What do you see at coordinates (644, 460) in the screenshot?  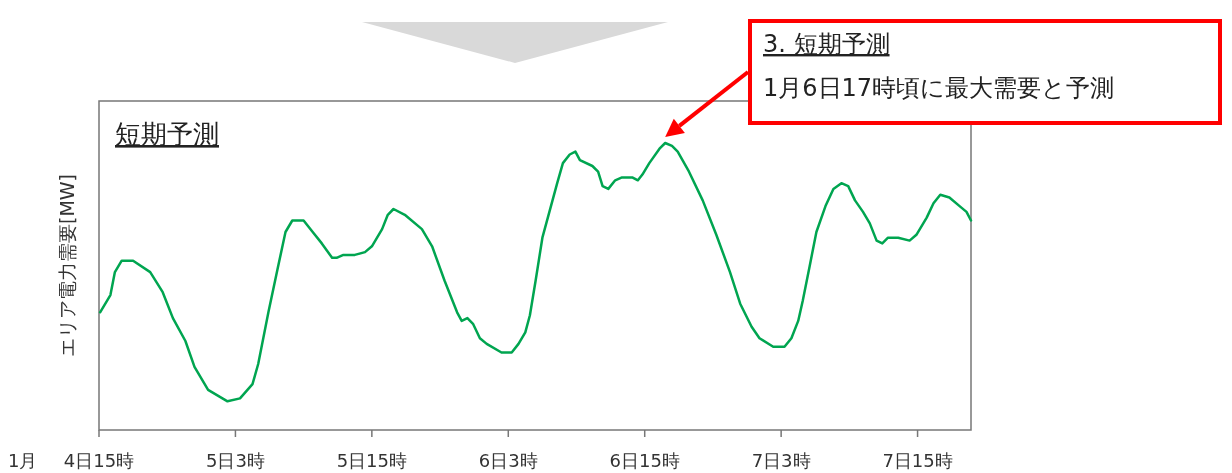 I see `x-tick-label: 6日15時` at bounding box center [644, 460].